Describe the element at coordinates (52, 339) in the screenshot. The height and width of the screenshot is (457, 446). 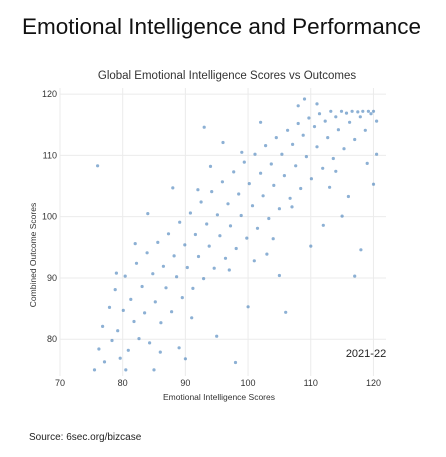
I see `y-tick-label: 80` at that location.